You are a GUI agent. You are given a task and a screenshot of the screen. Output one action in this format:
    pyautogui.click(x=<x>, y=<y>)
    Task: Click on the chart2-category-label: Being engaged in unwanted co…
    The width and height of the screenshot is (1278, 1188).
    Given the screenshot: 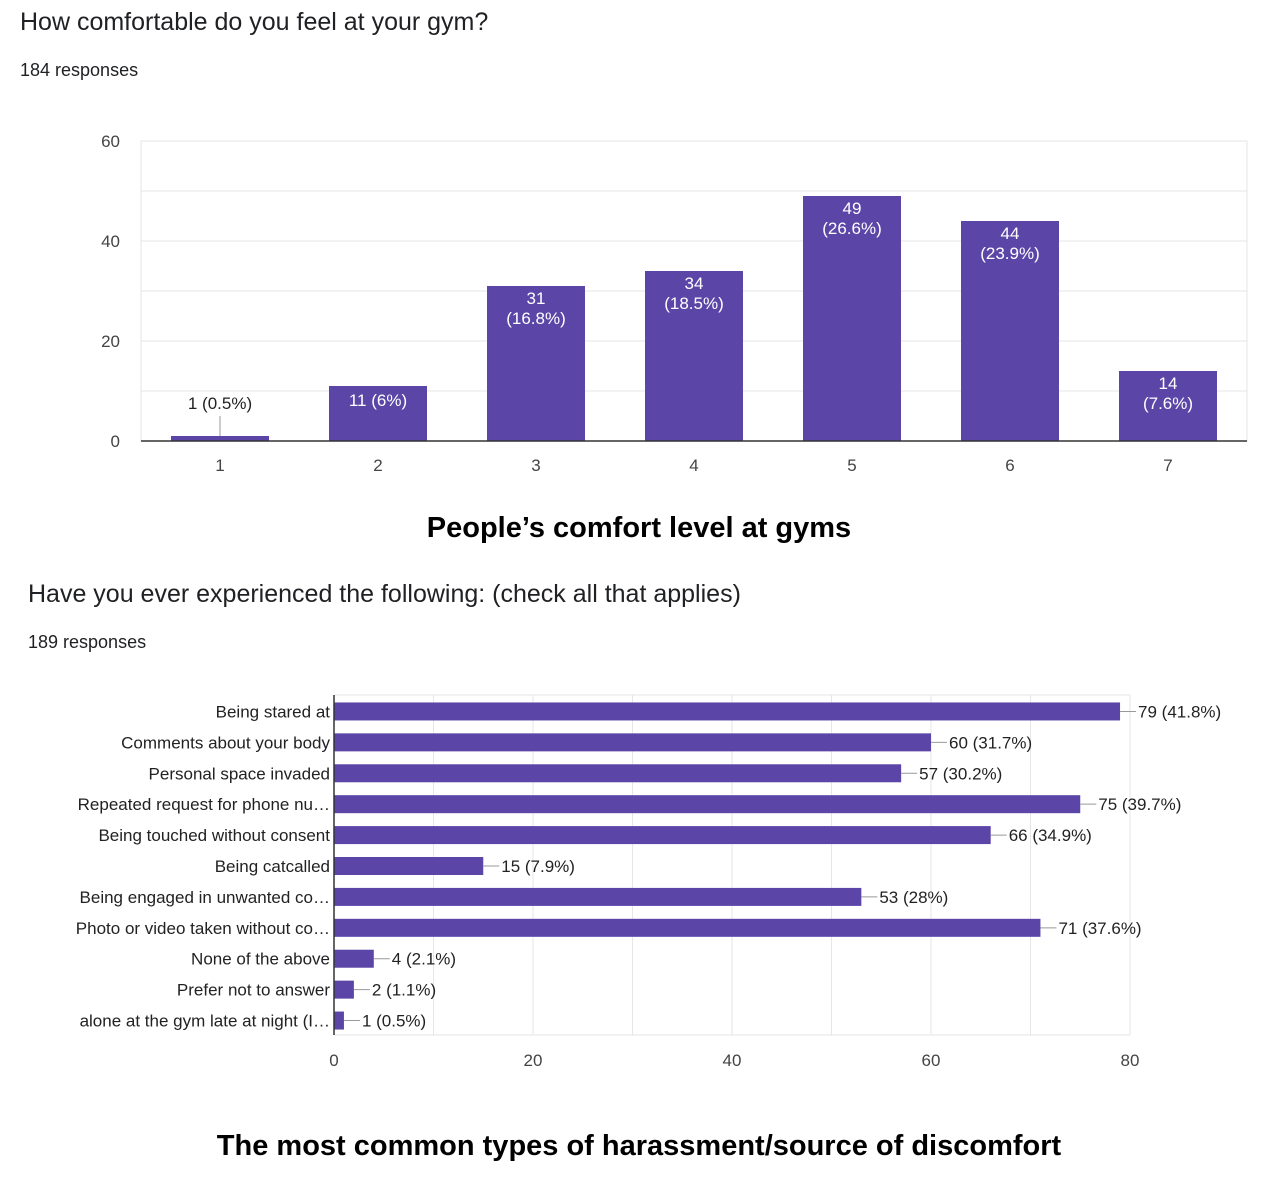 What is the action you would take?
    pyautogui.click(x=205, y=897)
    